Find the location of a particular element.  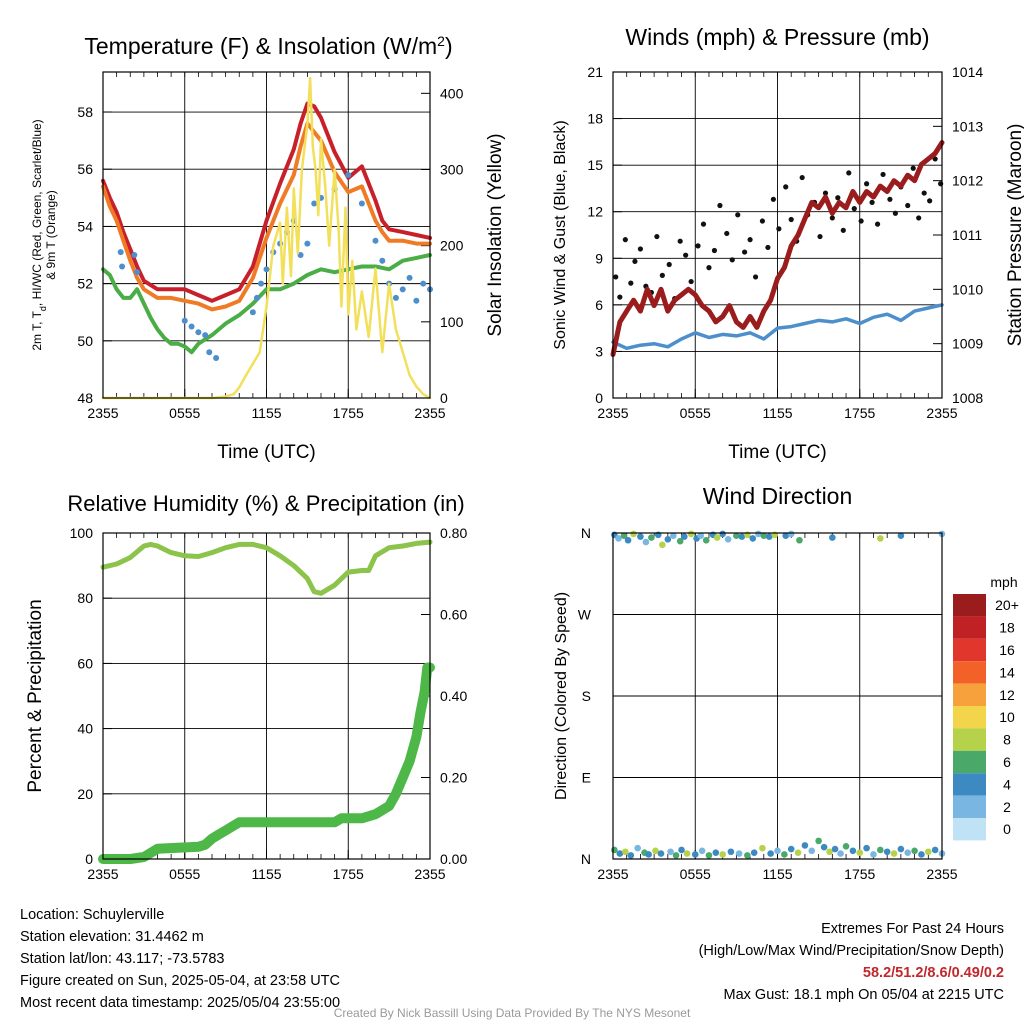

colorbar-title: mph is located at coordinates (1003, 582).